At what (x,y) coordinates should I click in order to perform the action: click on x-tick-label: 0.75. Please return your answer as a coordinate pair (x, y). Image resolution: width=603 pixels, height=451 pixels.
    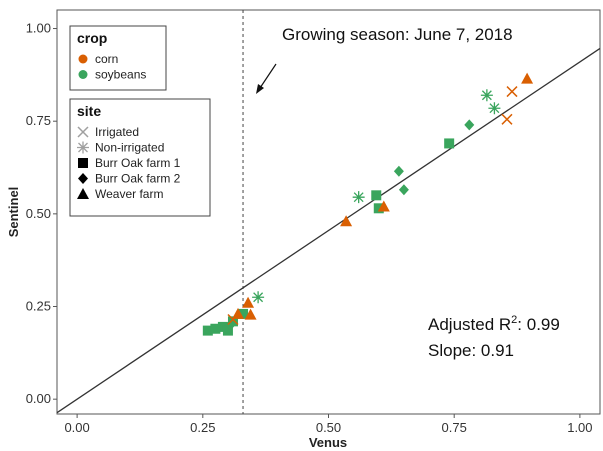
    Looking at the image, I should click on (454, 427).